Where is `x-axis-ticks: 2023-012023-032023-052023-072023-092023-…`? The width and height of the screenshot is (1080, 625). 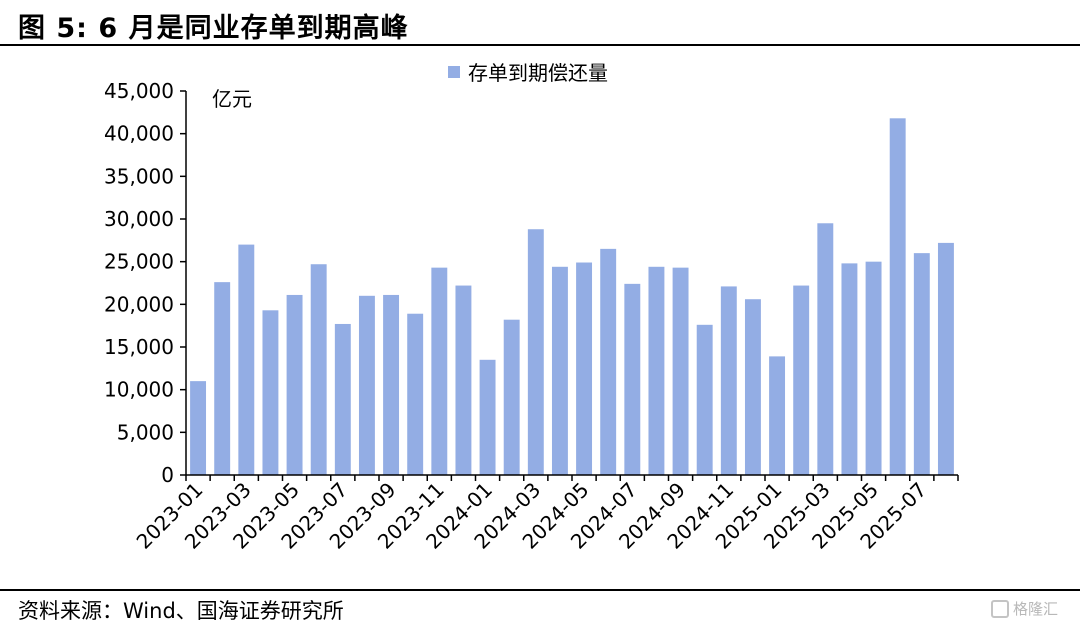 x-axis-ticks: 2023-012023-032023-052023-072023-092023-… is located at coordinates (545, 514).